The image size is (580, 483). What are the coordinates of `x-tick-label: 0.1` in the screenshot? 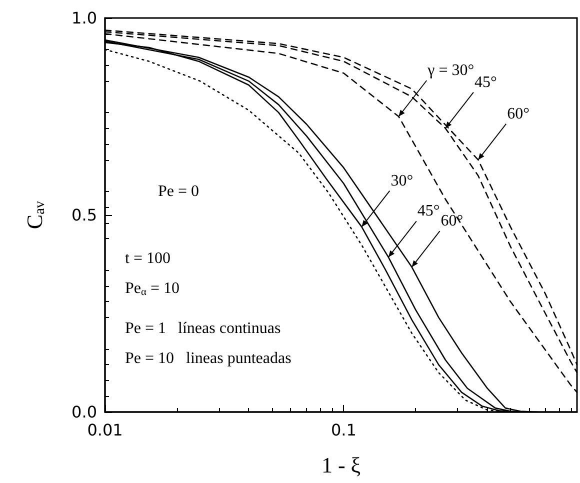 It's located at (343, 430).